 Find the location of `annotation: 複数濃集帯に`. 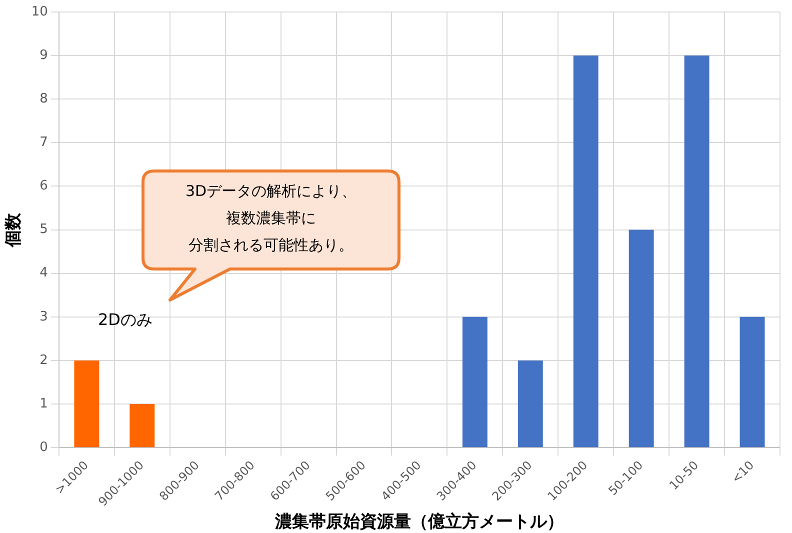

annotation: 複数濃集帯に is located at coordinates (271, 218).